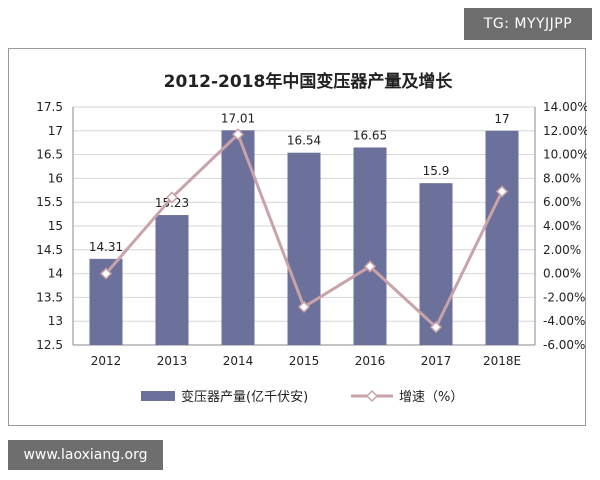 Image resolution: width=600 pixels, height=480 pixels. I want to click on y-right-tick-label: 0.00%, so click(562, 274).